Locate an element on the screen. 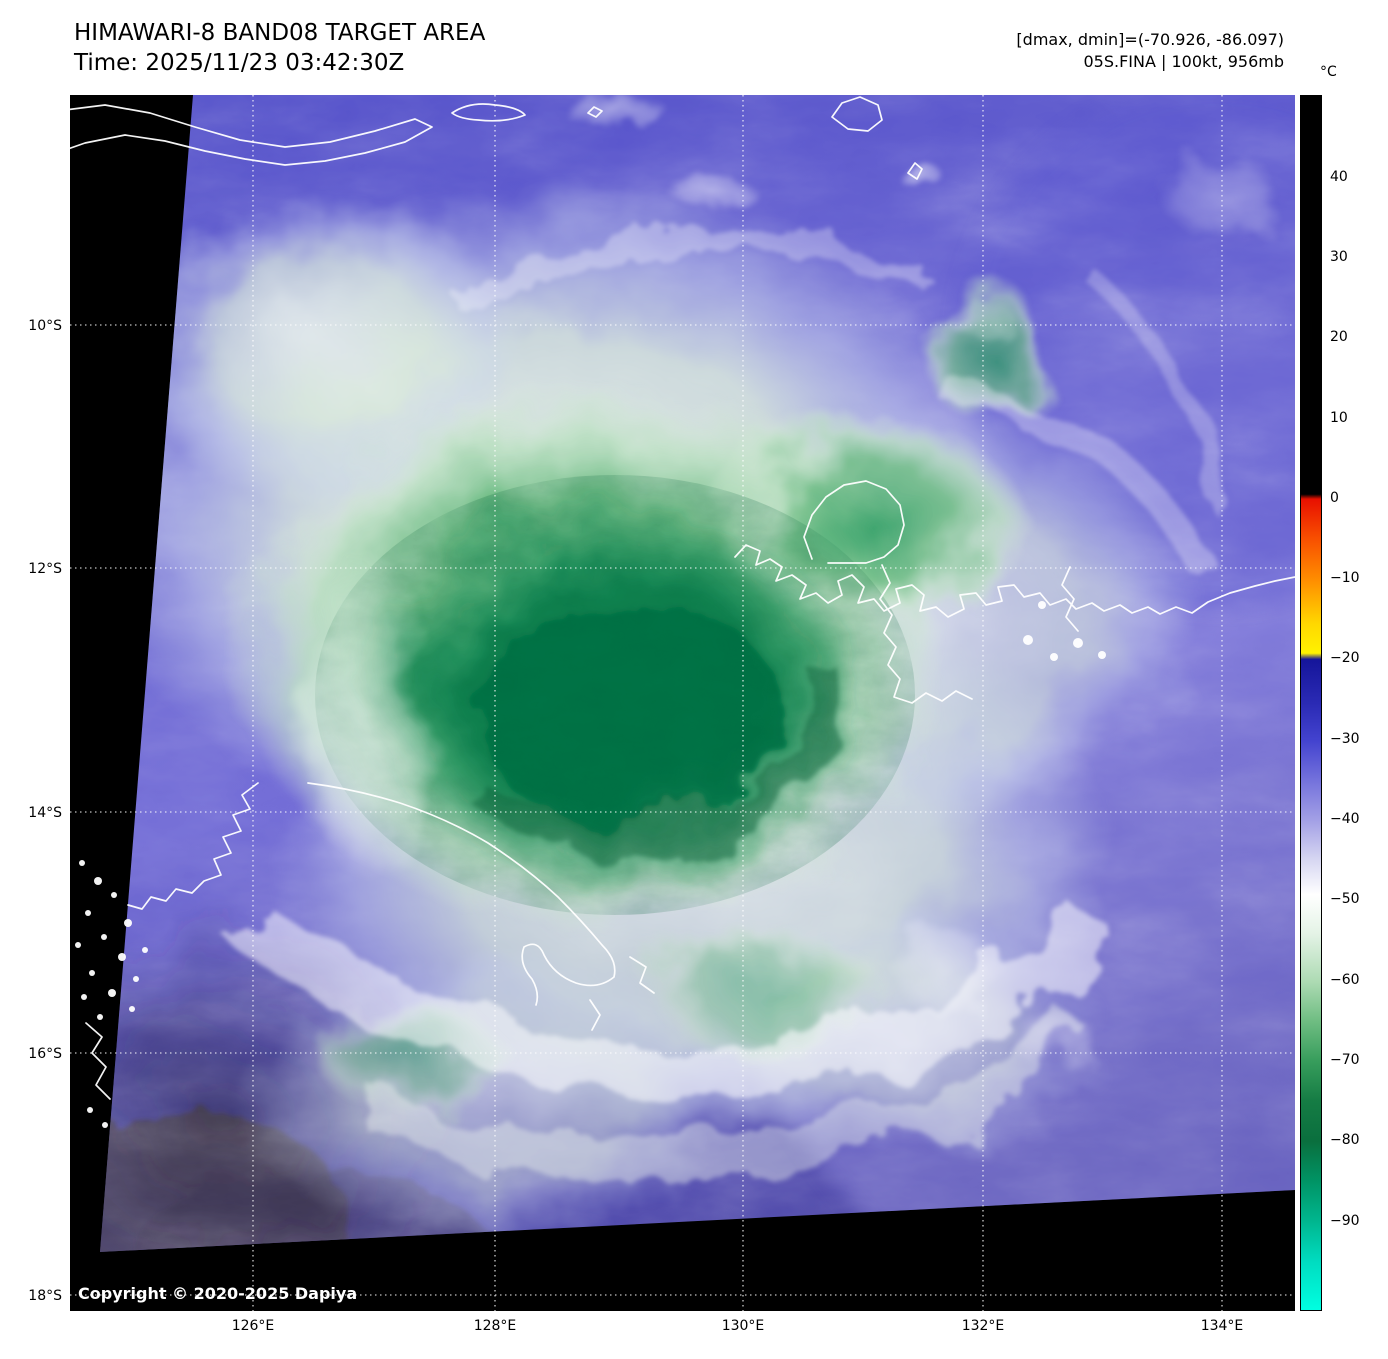 The image size is (1388, 1359). small-islands-coastline is located at coordinates (687, 138).